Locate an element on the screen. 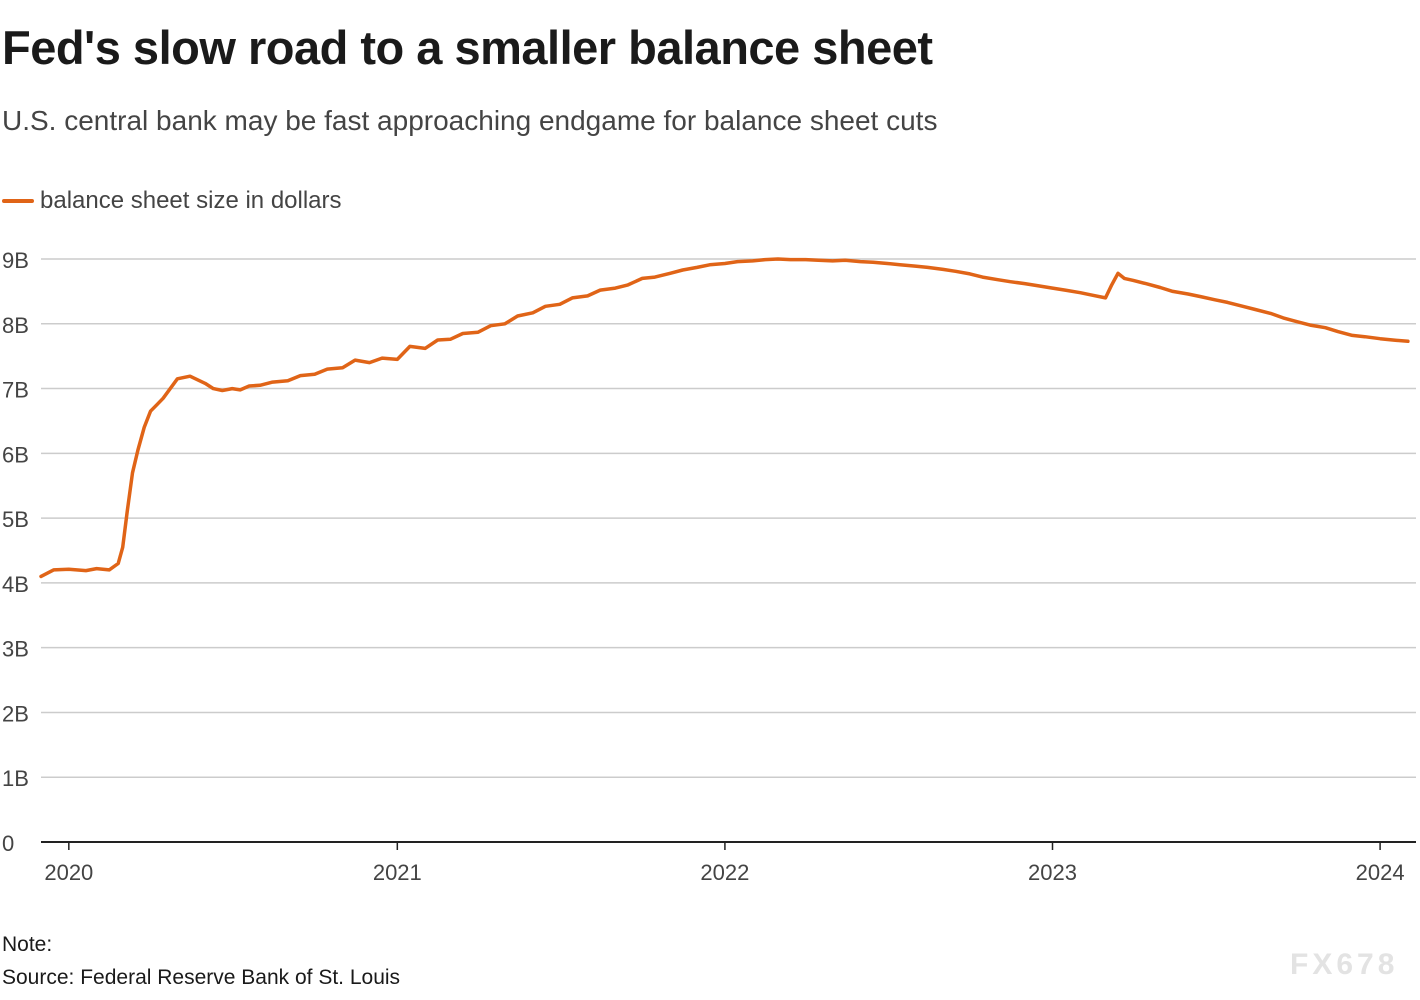 This screenshot has width=1420, height=1000. y-tick-label: 8B is located at coordinates (15, 325).